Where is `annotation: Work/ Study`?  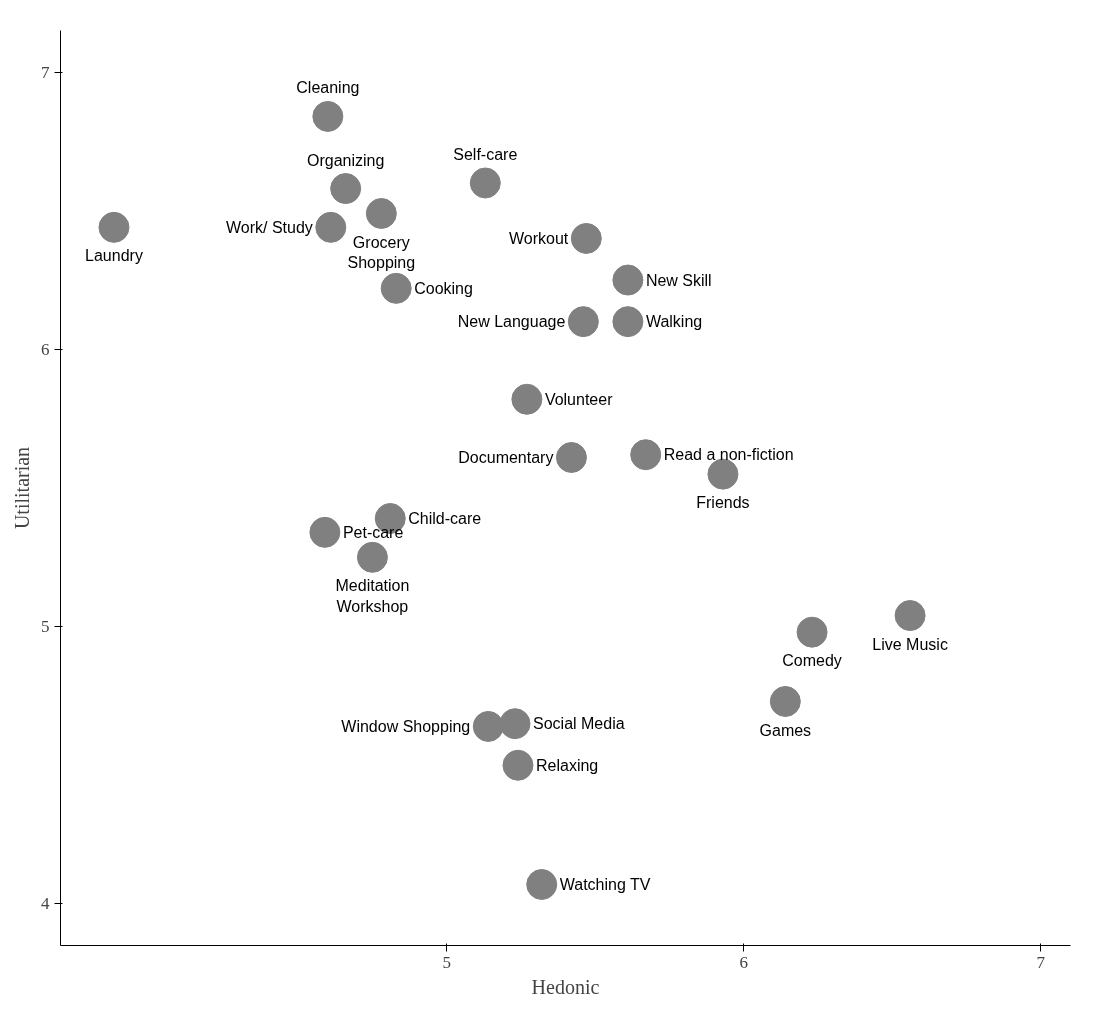 annotation: Work/ Study is located at coordinates (269, 227).